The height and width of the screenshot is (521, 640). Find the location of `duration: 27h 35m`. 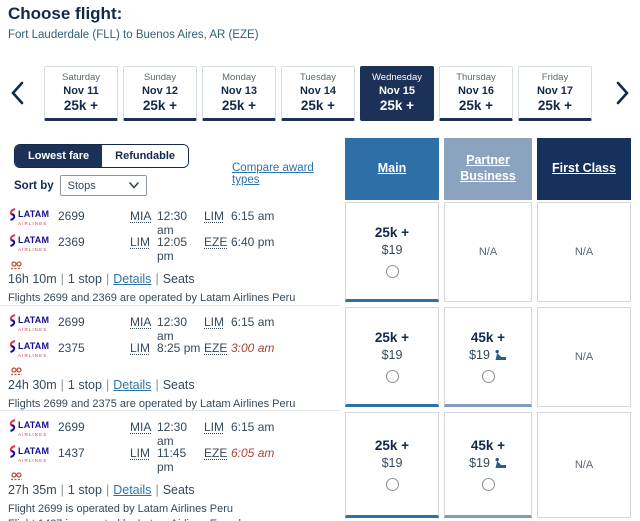

duration: 27h 35m is located at coordinates (32, 490).